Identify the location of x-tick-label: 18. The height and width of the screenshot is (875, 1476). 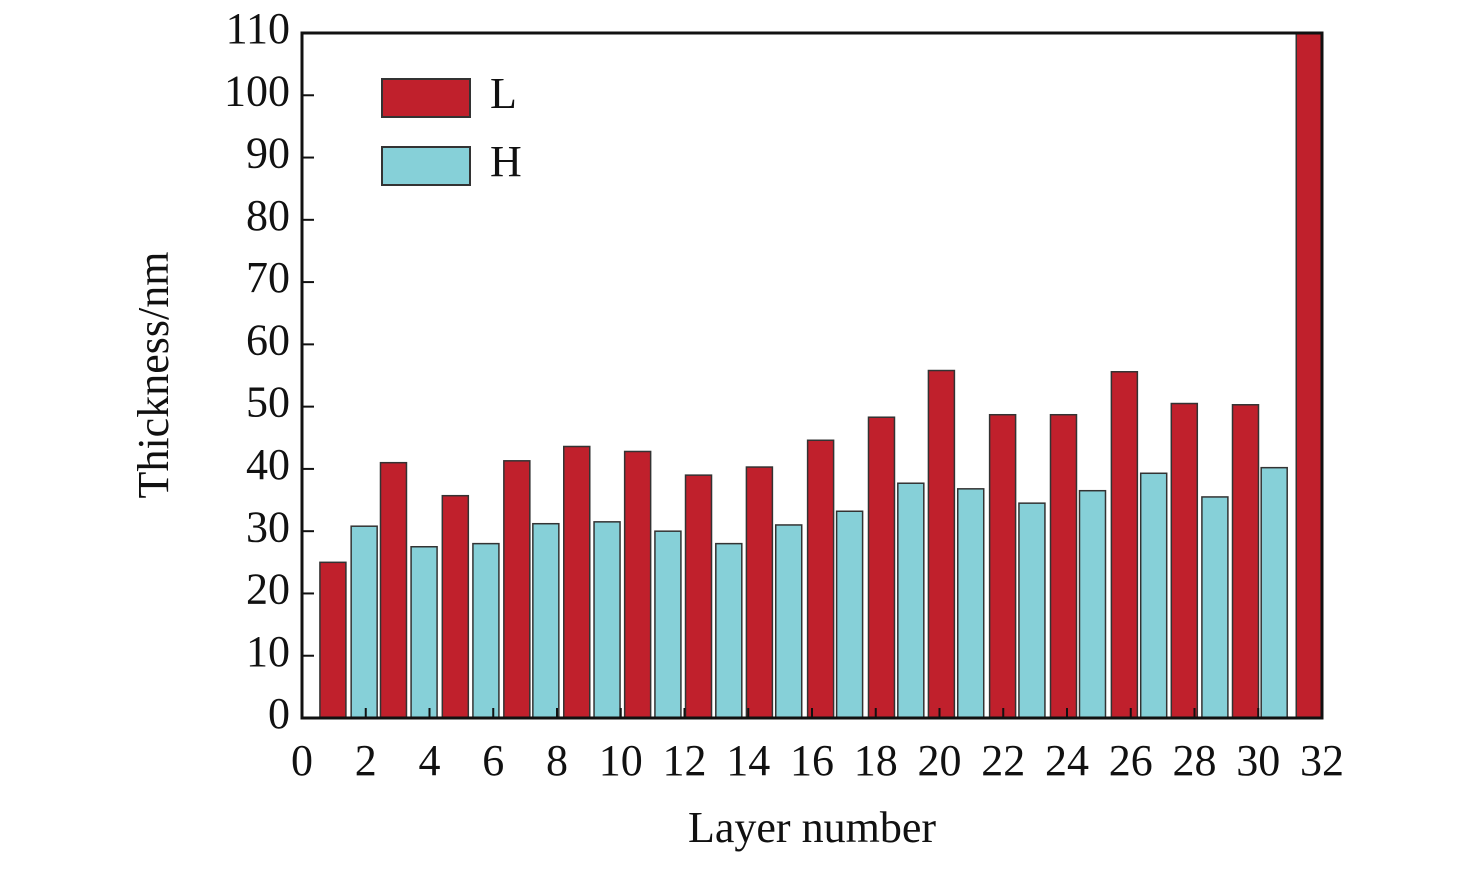
(876, 760).